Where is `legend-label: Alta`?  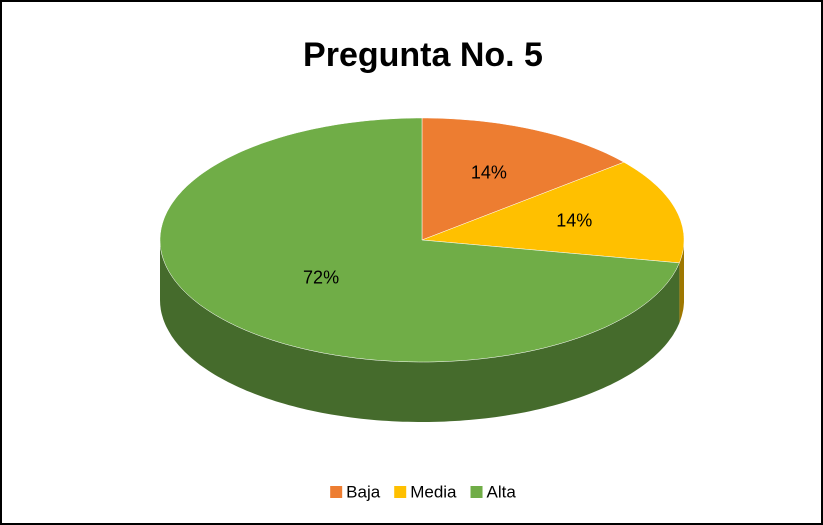
legend-label: Alta is located at coordinates (502, 491).